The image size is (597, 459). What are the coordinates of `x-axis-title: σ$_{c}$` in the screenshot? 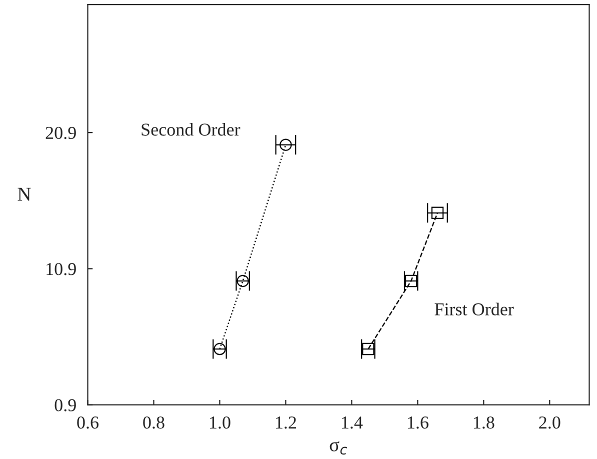 It's located at (339, 448).